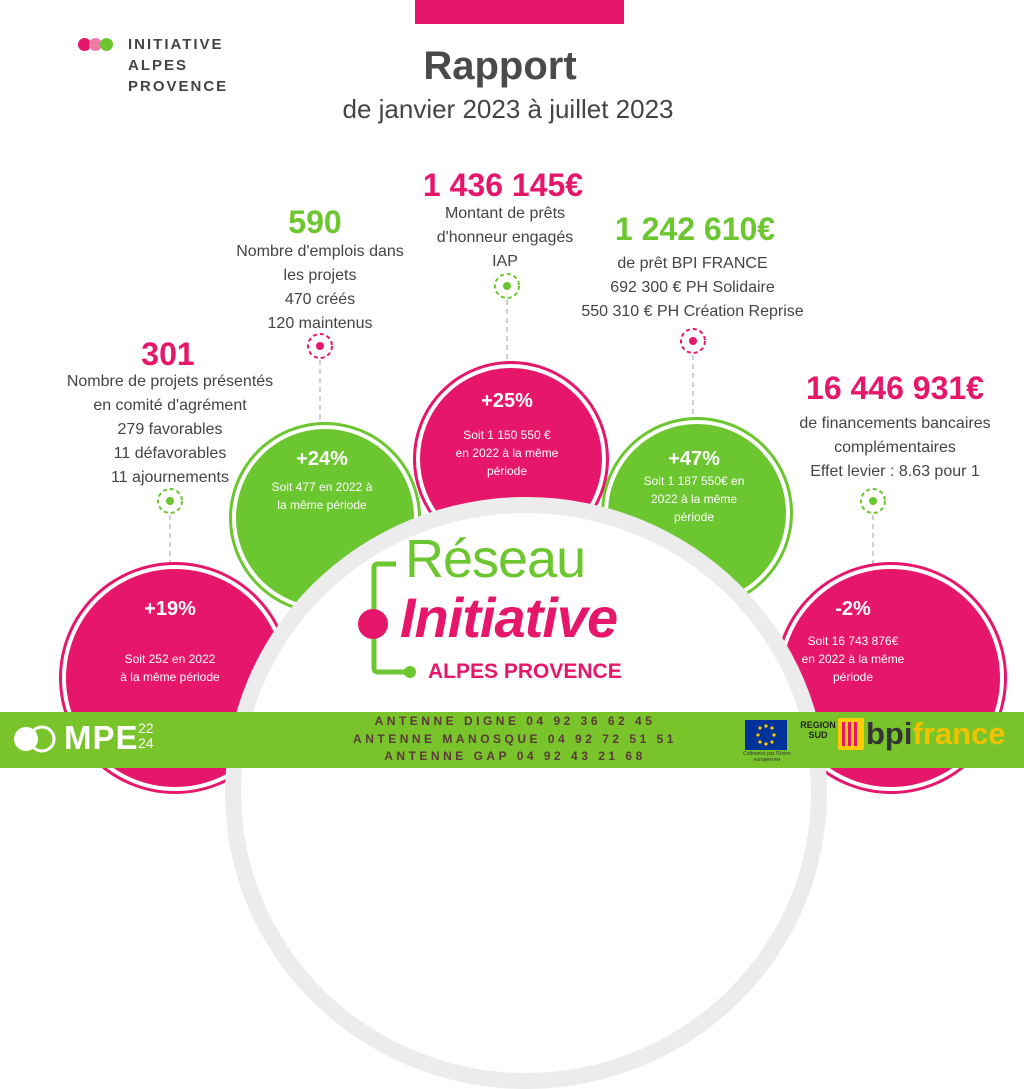 The image size is (1024, 1089). I want to click on stat-comparison: Soit 477 en 2022 à la même période, so click(322, 496).